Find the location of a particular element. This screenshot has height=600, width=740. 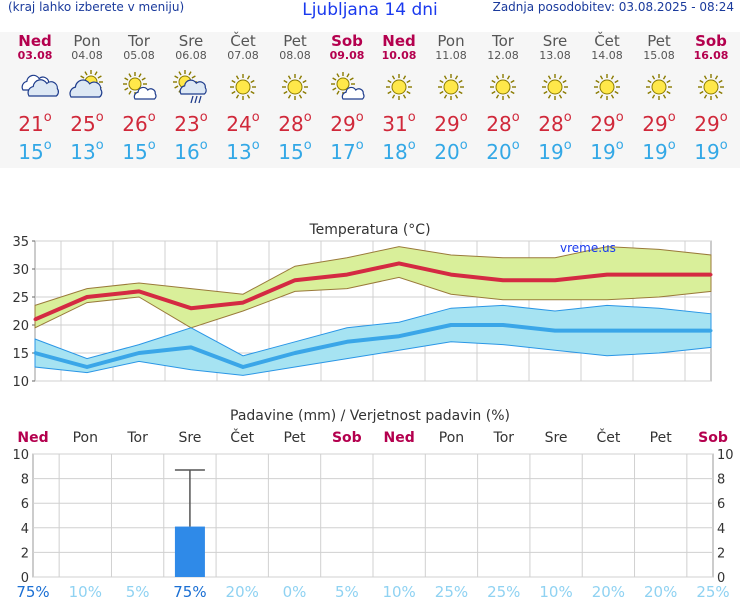

day-name: Tor is located at coordinates (139, 41).